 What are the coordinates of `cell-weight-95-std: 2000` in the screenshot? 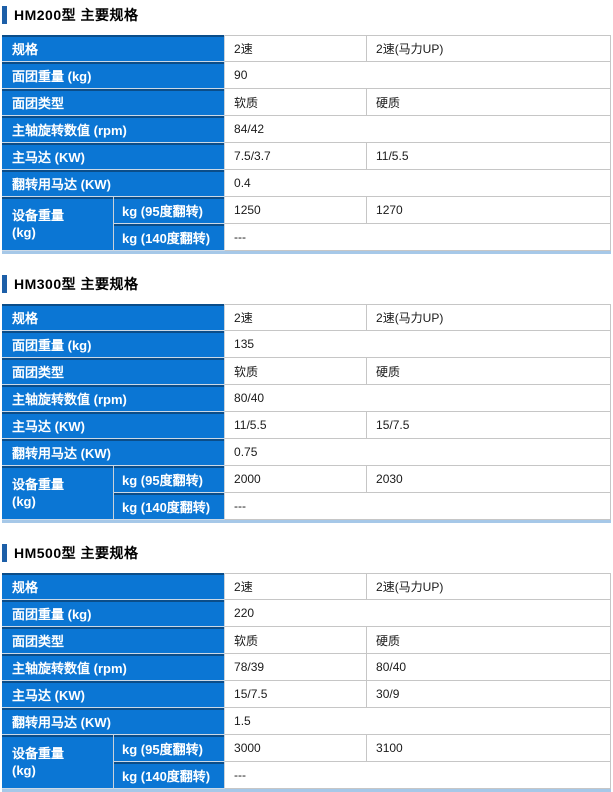 It's located at (296, 479).